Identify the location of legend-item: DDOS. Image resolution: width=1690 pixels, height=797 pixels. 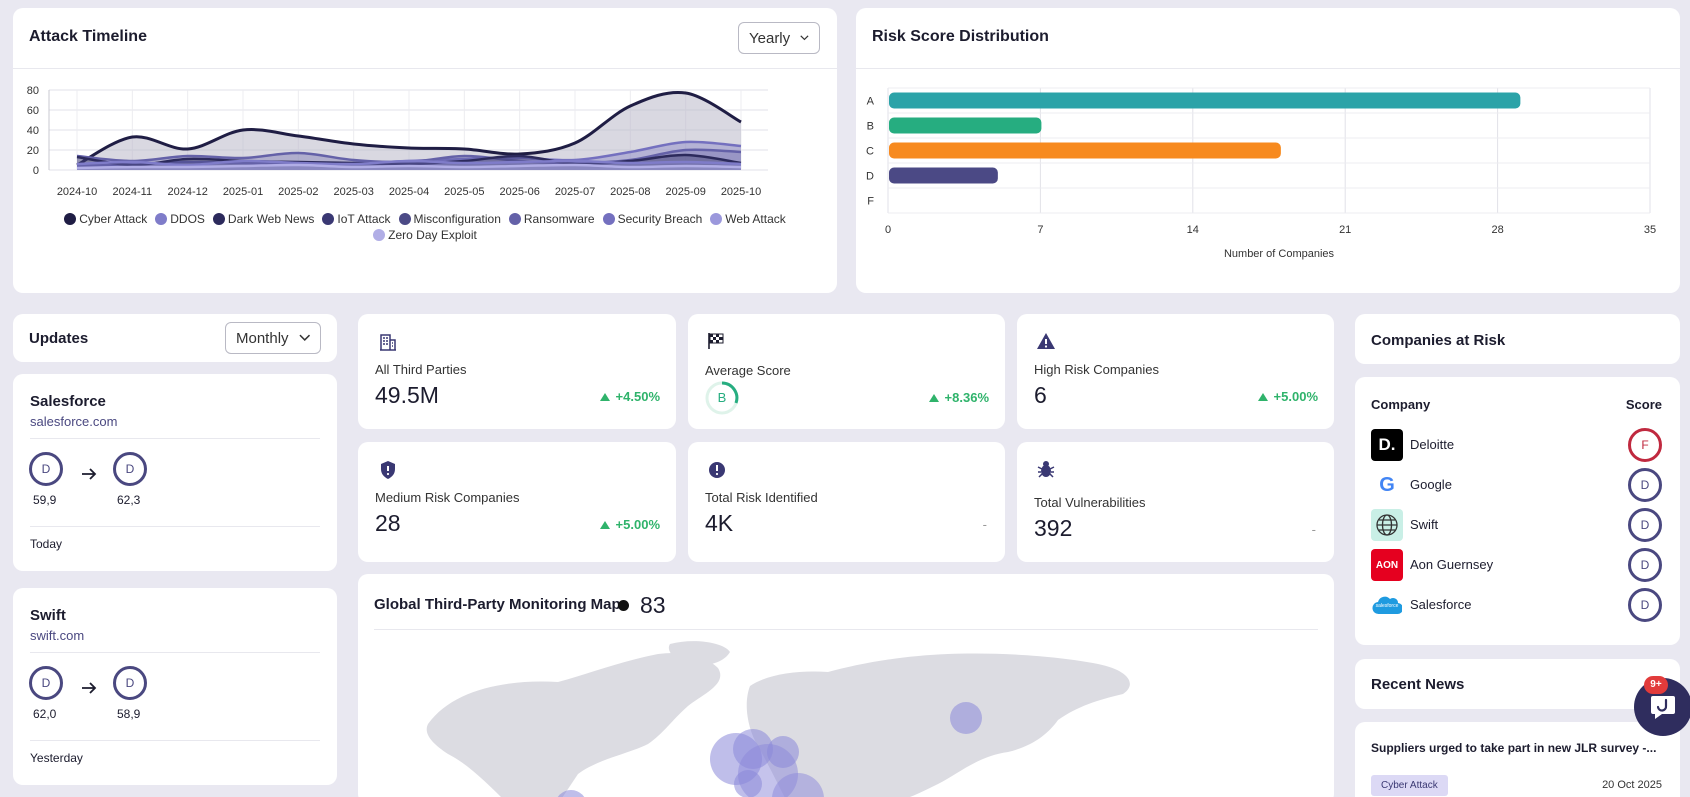
(180, 219).